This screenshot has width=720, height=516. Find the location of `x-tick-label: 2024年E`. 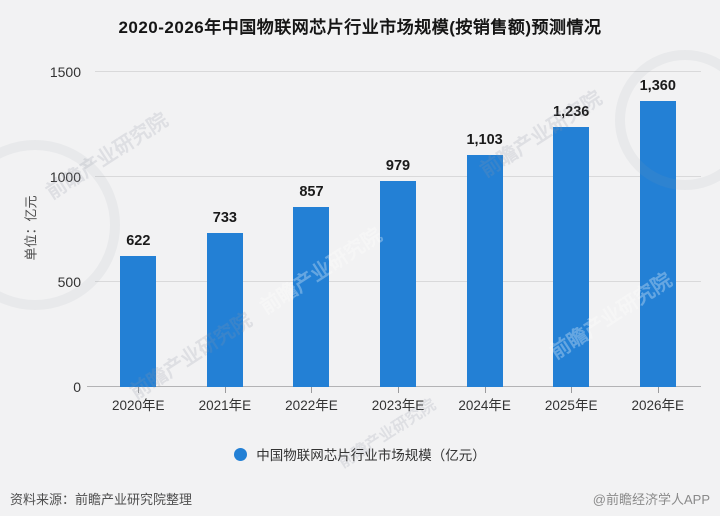

x-tick-label: 2024年E is located at coordinates (484, 405).